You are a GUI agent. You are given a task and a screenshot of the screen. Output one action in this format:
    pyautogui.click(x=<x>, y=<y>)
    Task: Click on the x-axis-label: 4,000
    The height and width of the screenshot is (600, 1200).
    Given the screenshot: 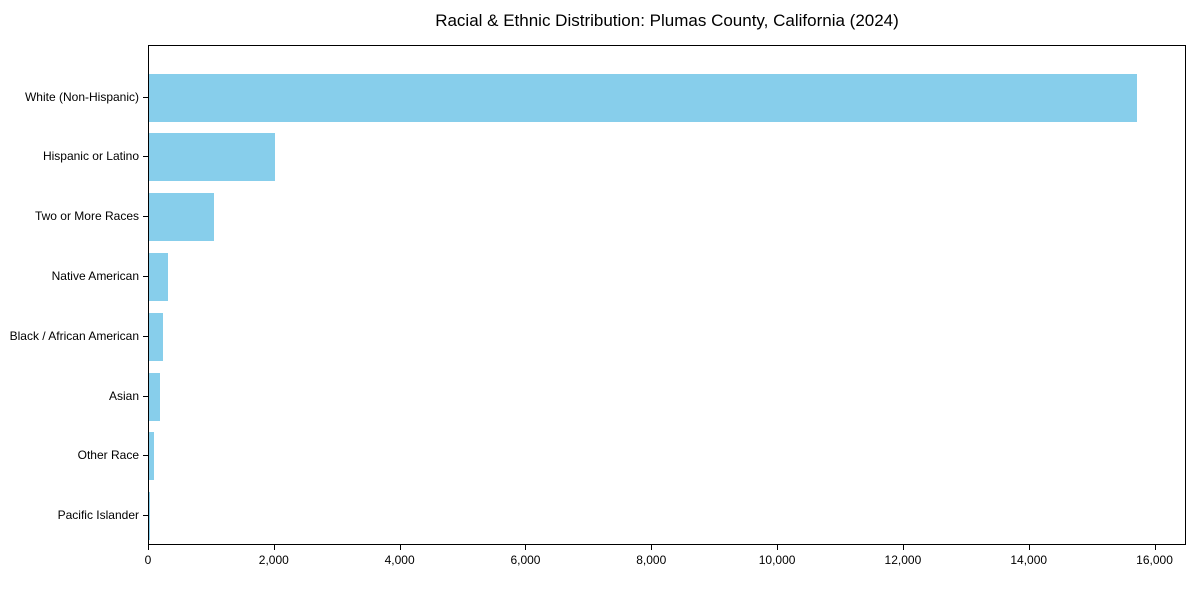 What is the action you would take?
    pyautogui.click(x=399, y=560)
    